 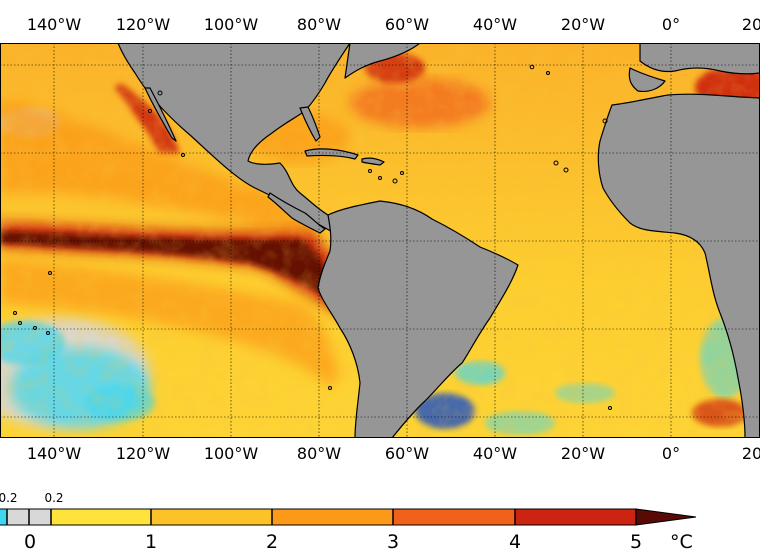 What do you see at coordinates (495, 453) in the screenshot?
I see `lon-label-40w-bottom: 40°W` at bounding box center [495, 453].